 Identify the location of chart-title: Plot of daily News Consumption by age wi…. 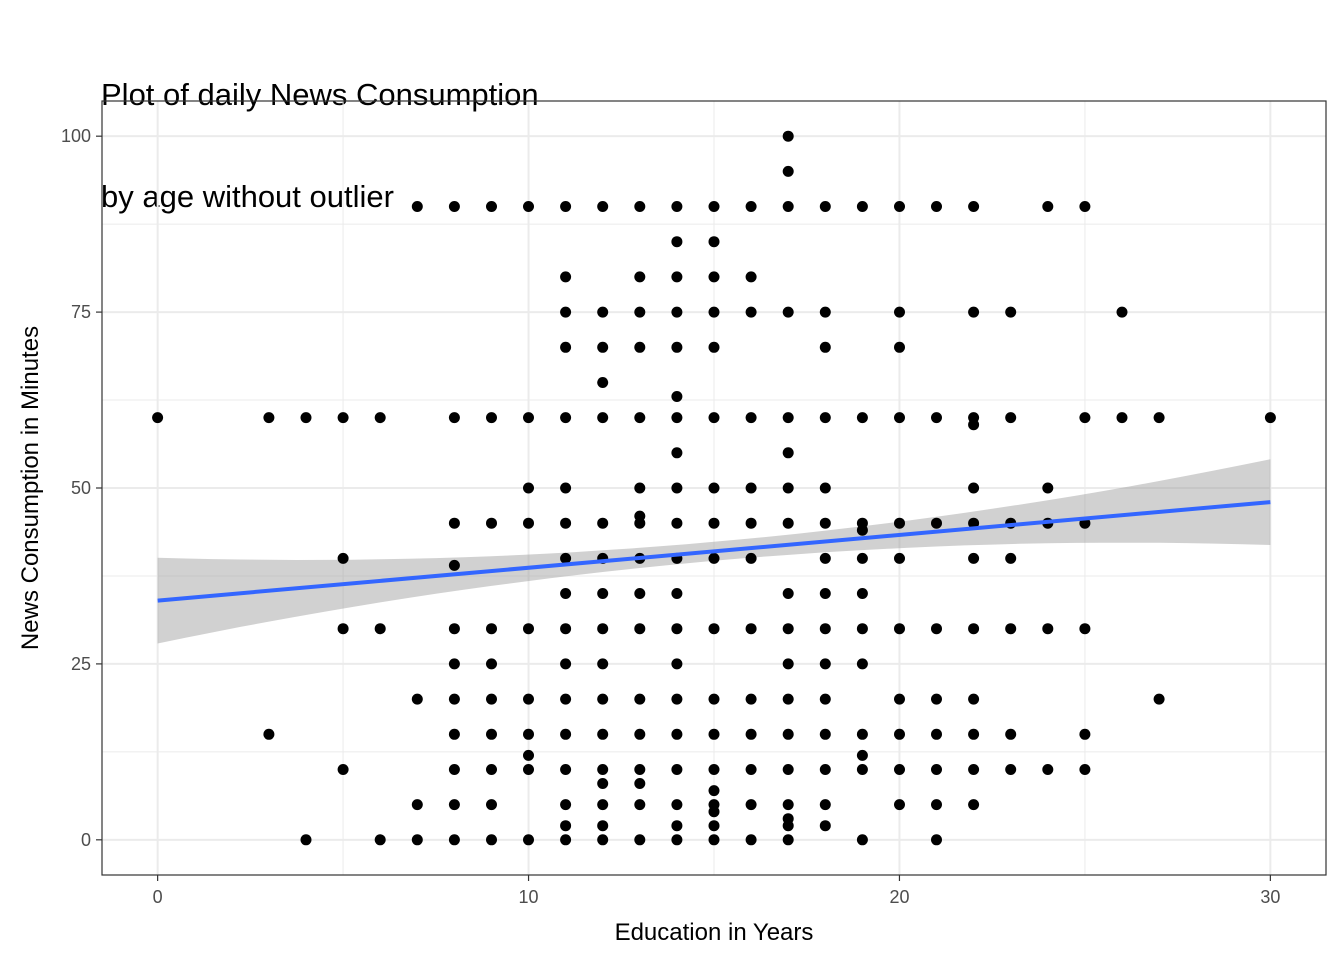
(320, 129).